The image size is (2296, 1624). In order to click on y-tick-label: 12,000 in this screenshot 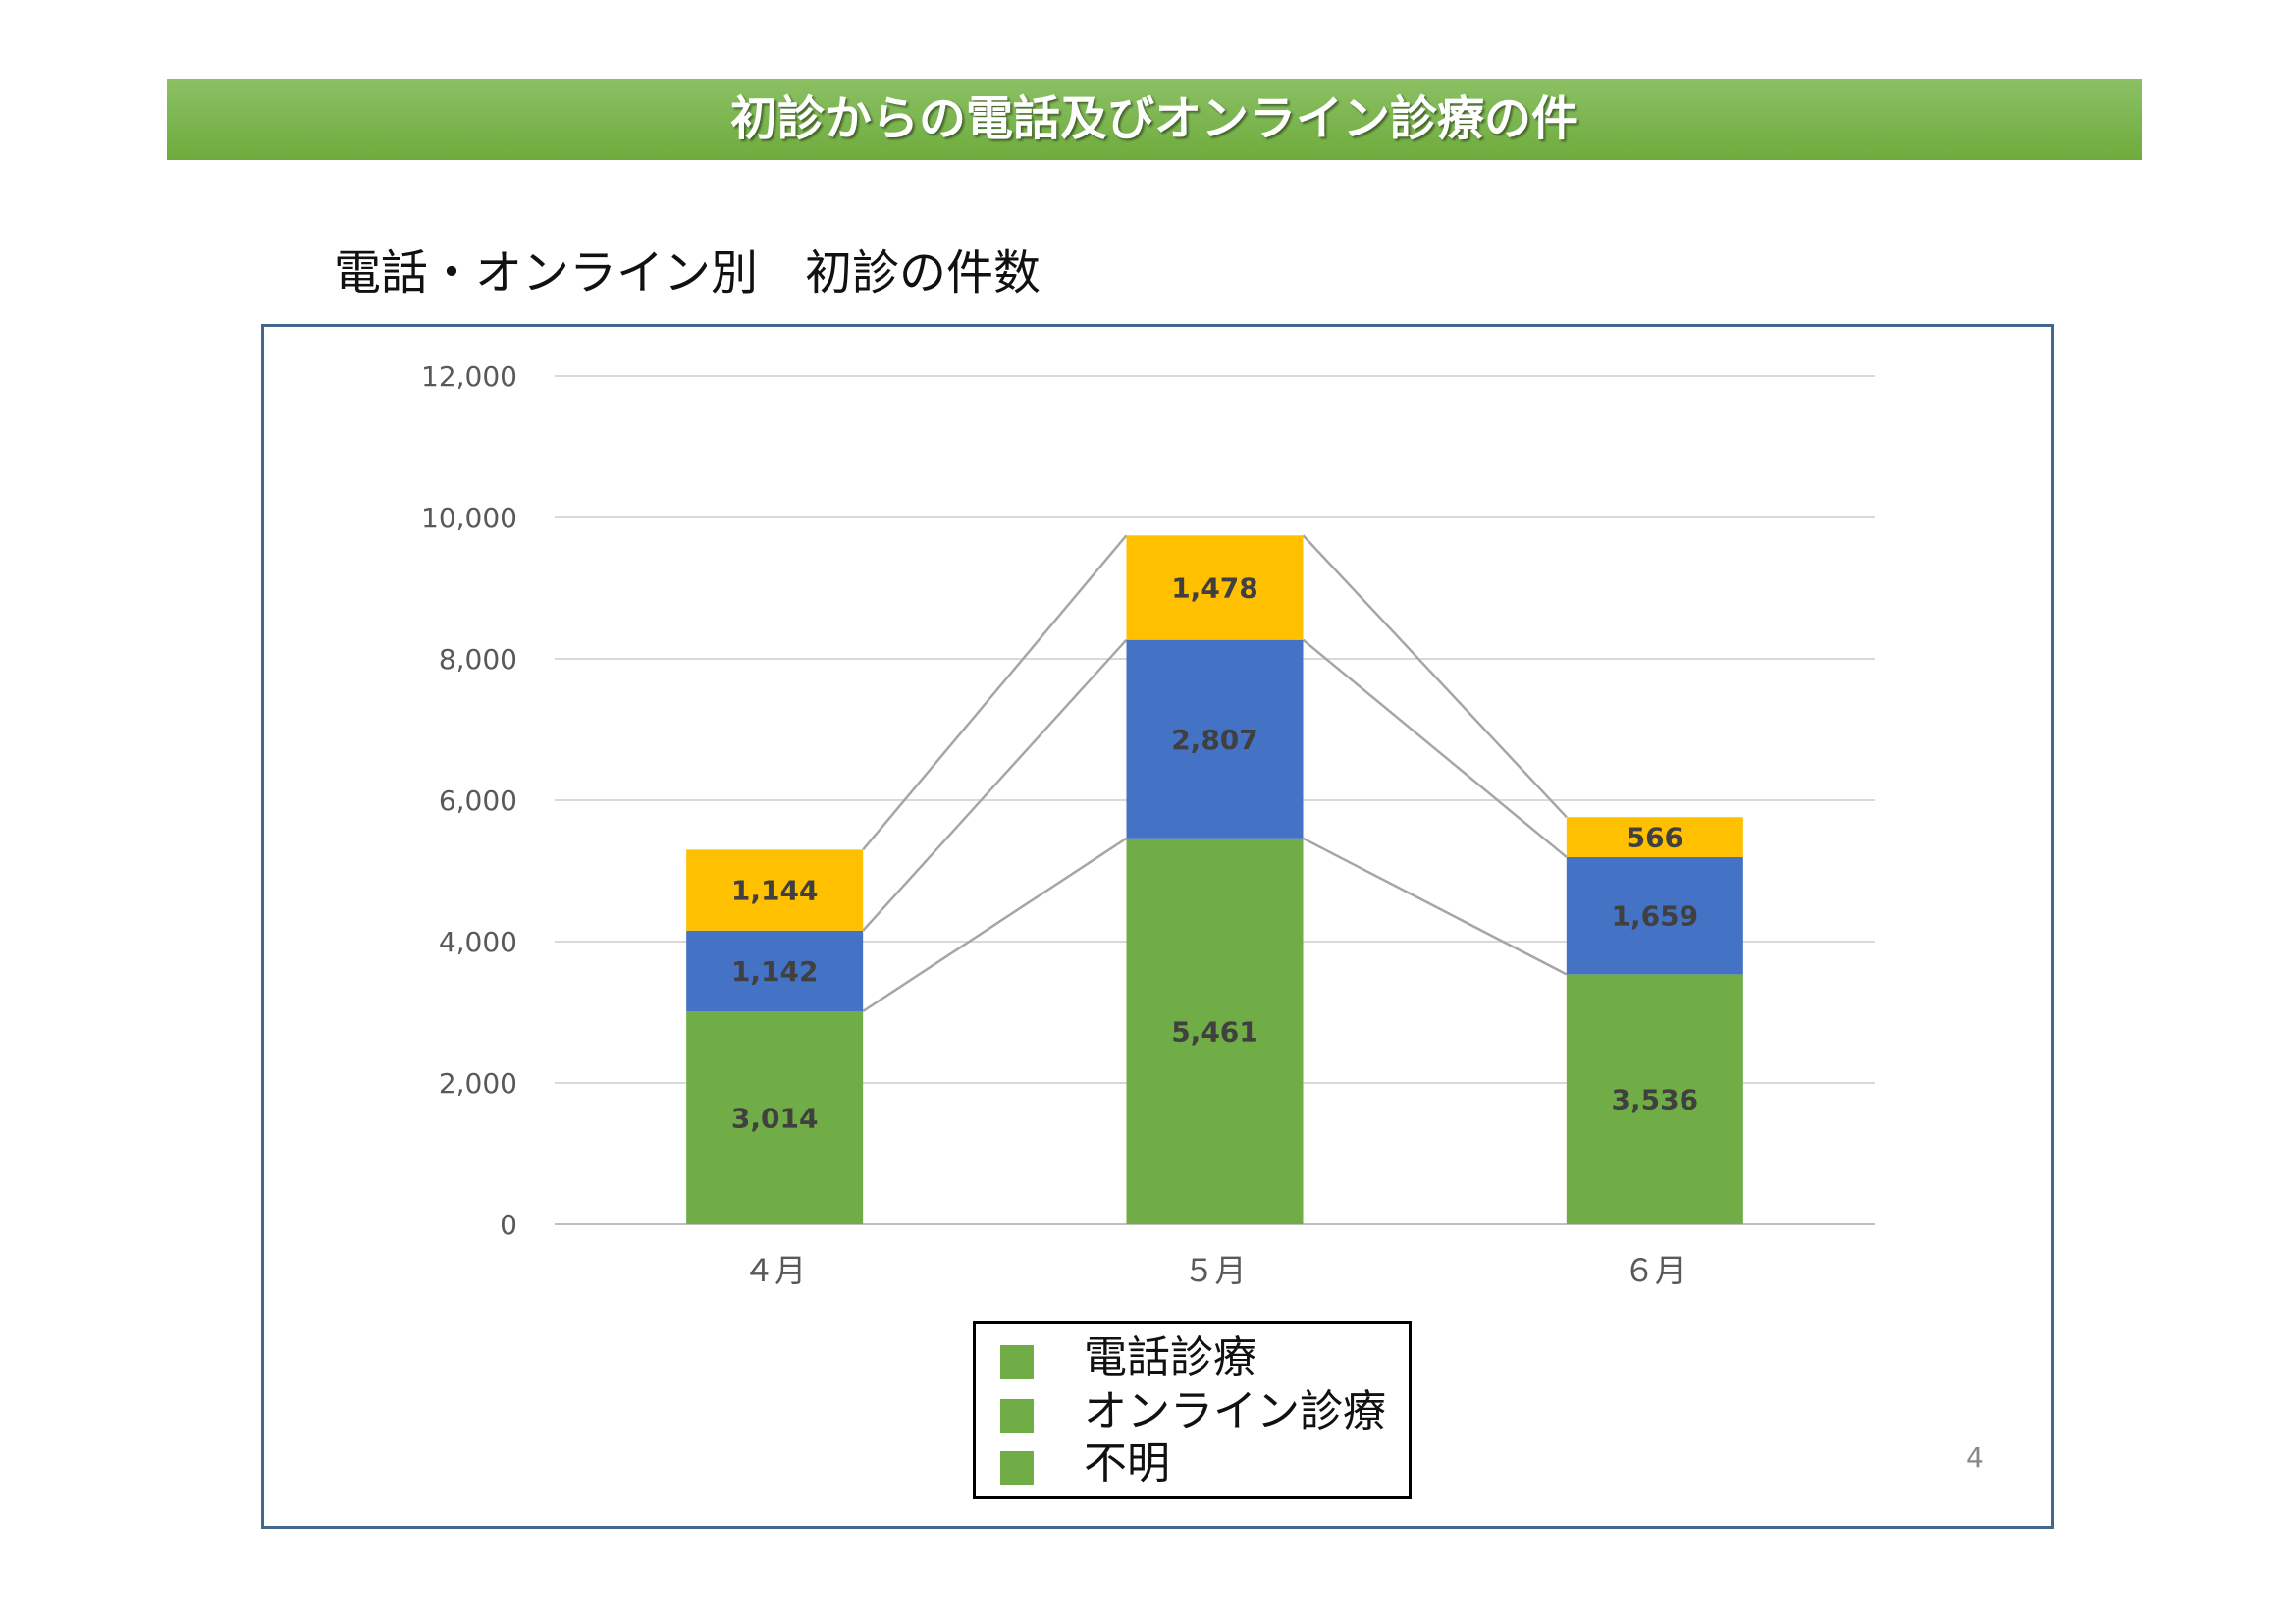, I will do `click(469, 376)`.